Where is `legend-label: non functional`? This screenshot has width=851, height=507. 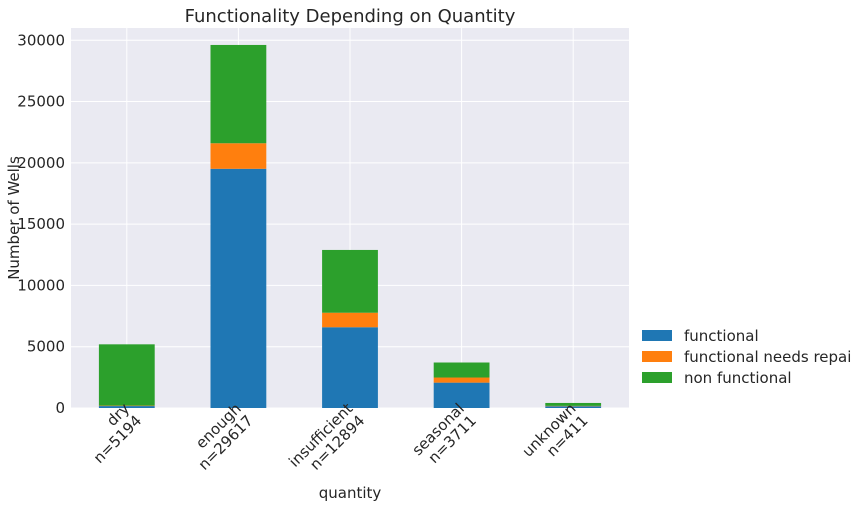
legend-label: non functional is located at coordinates (738, 378).